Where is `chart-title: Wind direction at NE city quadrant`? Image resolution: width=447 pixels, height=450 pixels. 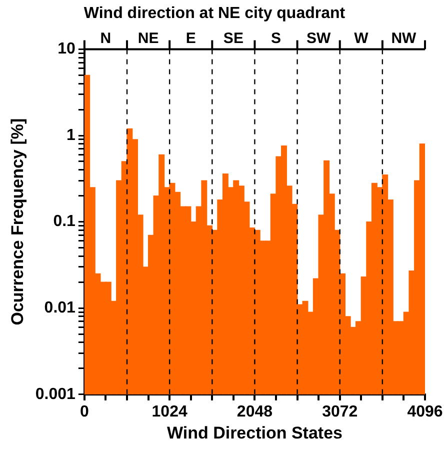
chart-title: Wind direction at NE city quadrant is located at coordinates (215, 13).